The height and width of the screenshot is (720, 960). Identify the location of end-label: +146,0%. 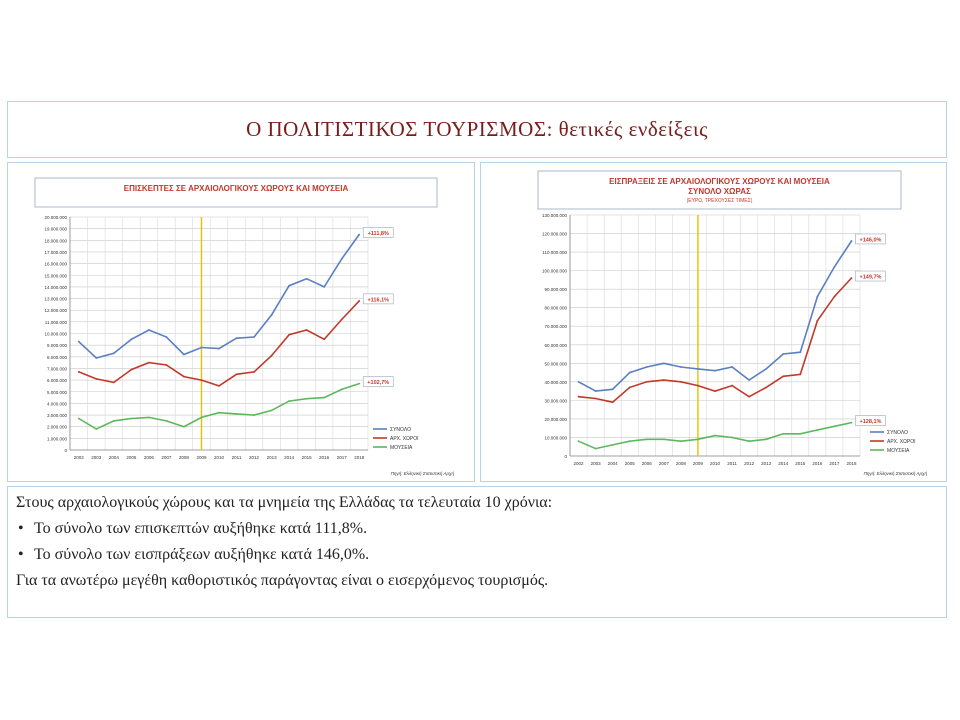
(871, 240).